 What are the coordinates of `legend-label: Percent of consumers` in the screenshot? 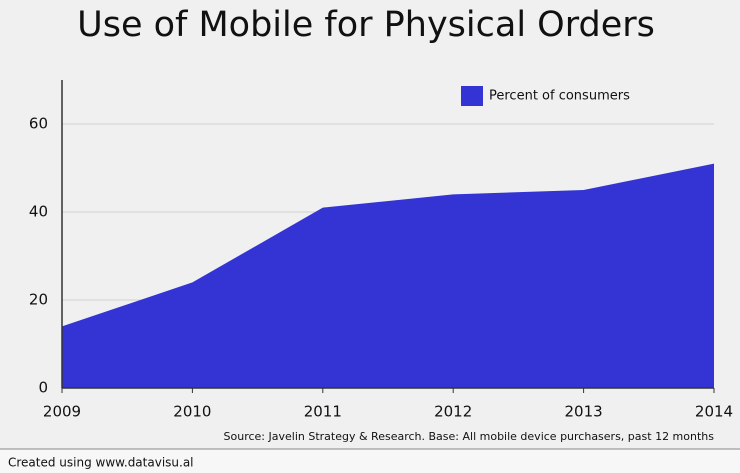 It's located at (559, 96).